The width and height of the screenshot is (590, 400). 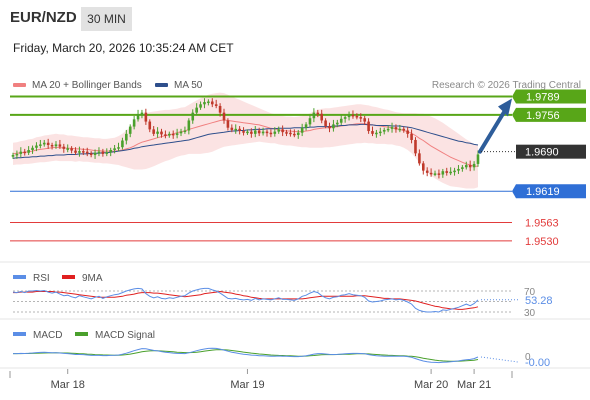 I want to click on level-label-0: 1.9789, so click(x=543, y=97).